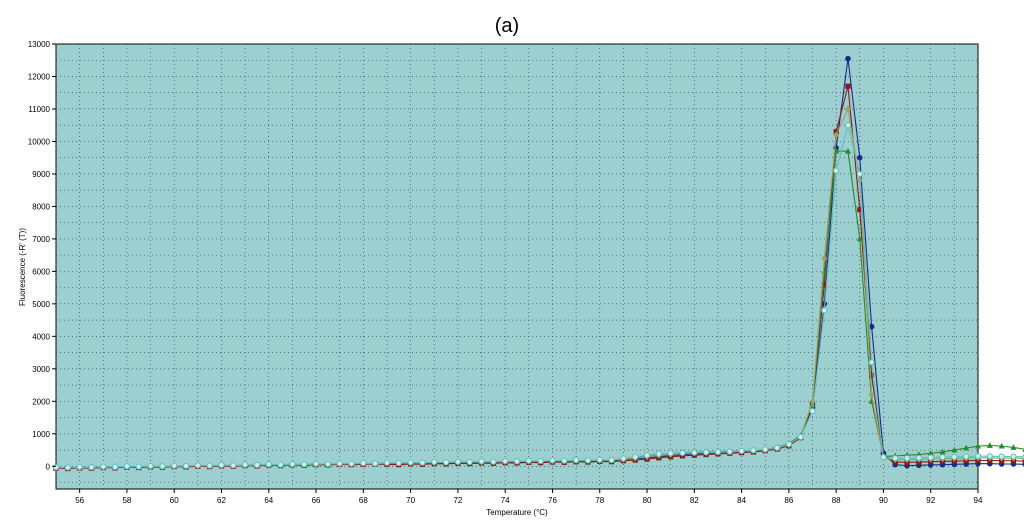 Image resolution: width=1024 pixels, height=531 pixels. Describe the element at coordinates (552, 500) in the screenshot. I see `x-tick-label: 76` at that location.